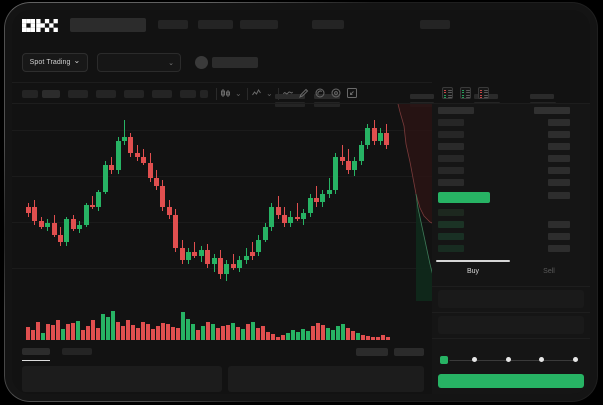  I want to click on spot-trading-dropdown: Spot Trading ⌄, so click(55, 62).